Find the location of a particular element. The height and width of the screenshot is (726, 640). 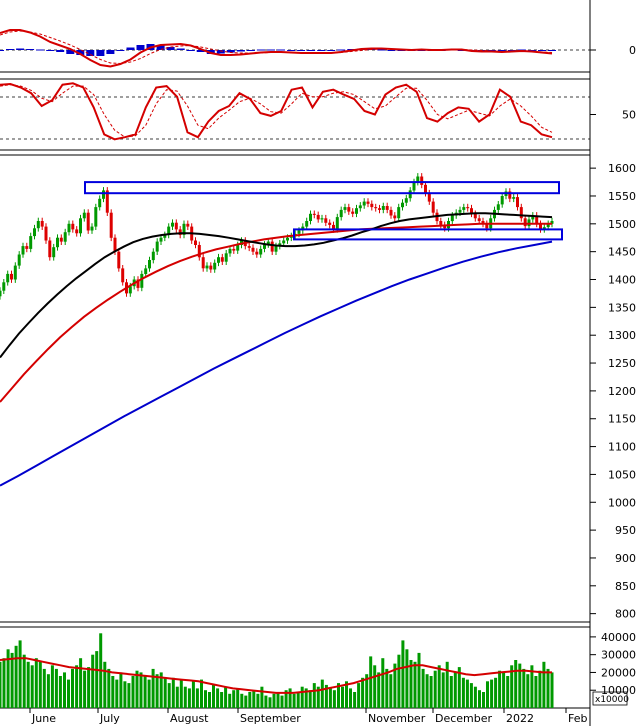

x-axis-label: September is located at coordinates (270, 718).